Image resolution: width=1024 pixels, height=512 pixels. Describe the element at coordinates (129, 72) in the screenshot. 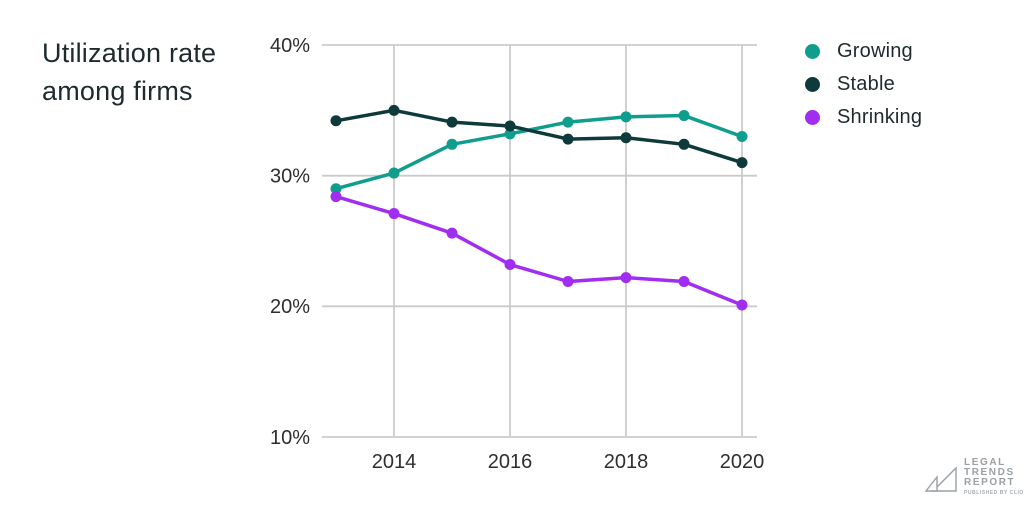

I see `chart-title: Utilization rate among firms` at that location.